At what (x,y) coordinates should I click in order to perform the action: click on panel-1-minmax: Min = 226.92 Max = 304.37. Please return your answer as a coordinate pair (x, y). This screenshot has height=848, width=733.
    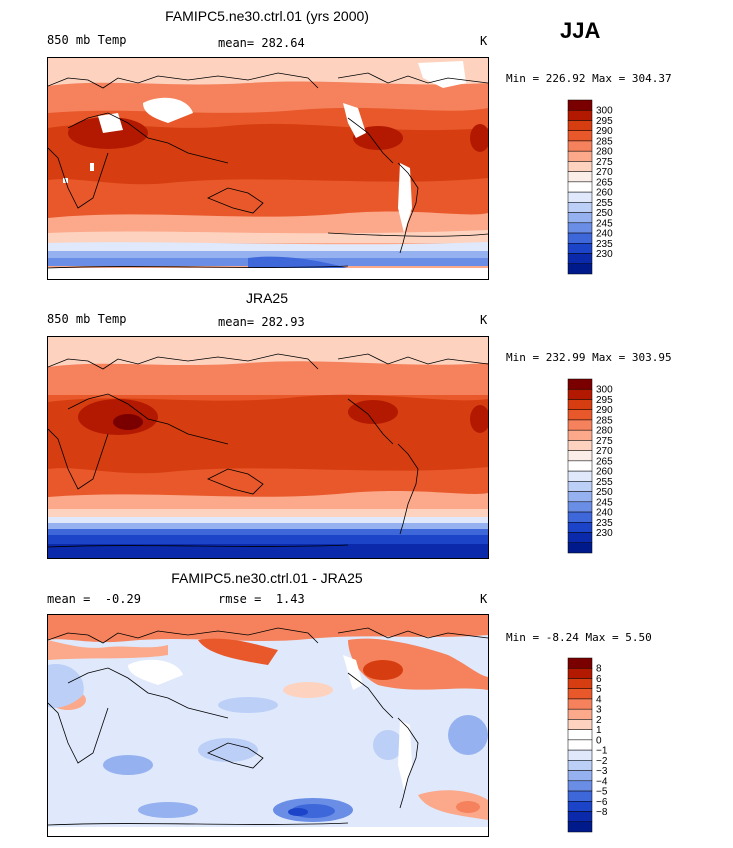
    Looking at the image, I should click on (589, 78).